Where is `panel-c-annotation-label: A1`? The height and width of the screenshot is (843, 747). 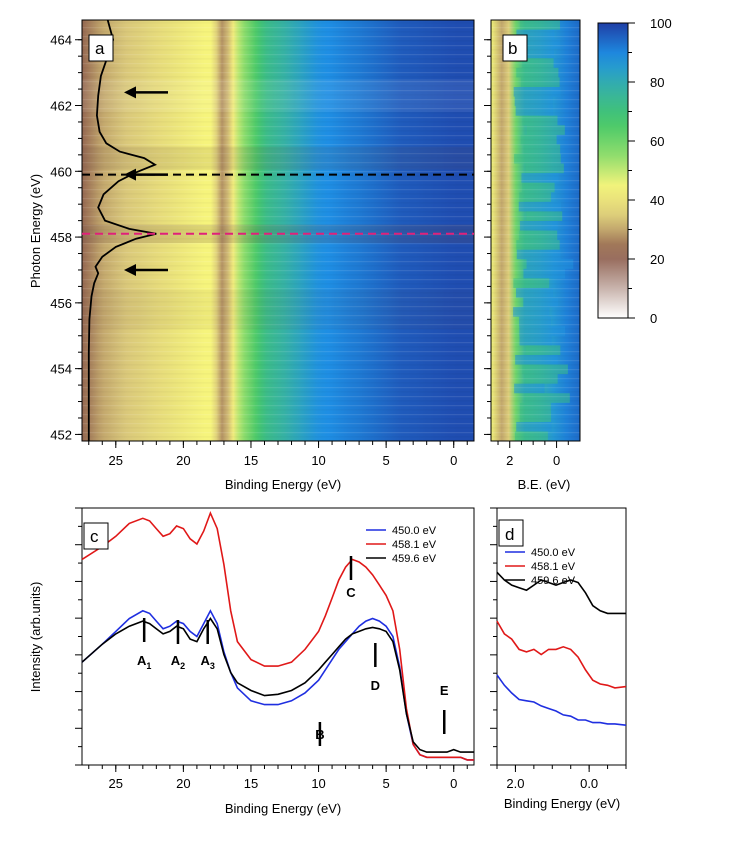
panel-c-annotation-label: A1 is located at coordinates (144, 662).